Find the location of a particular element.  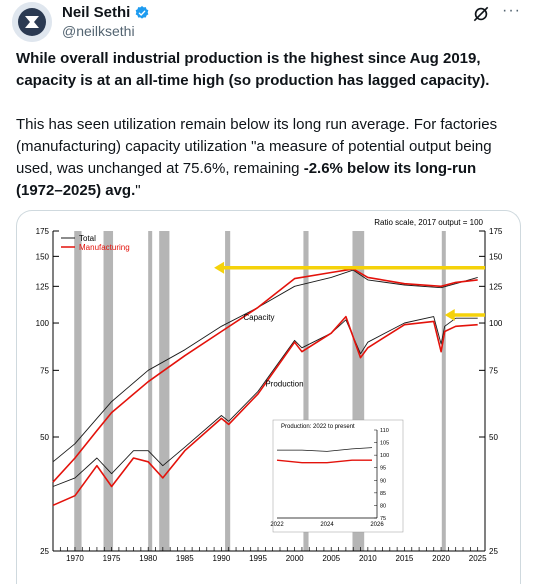

more-options-icon: ··· is located at coordinates (511, 10).